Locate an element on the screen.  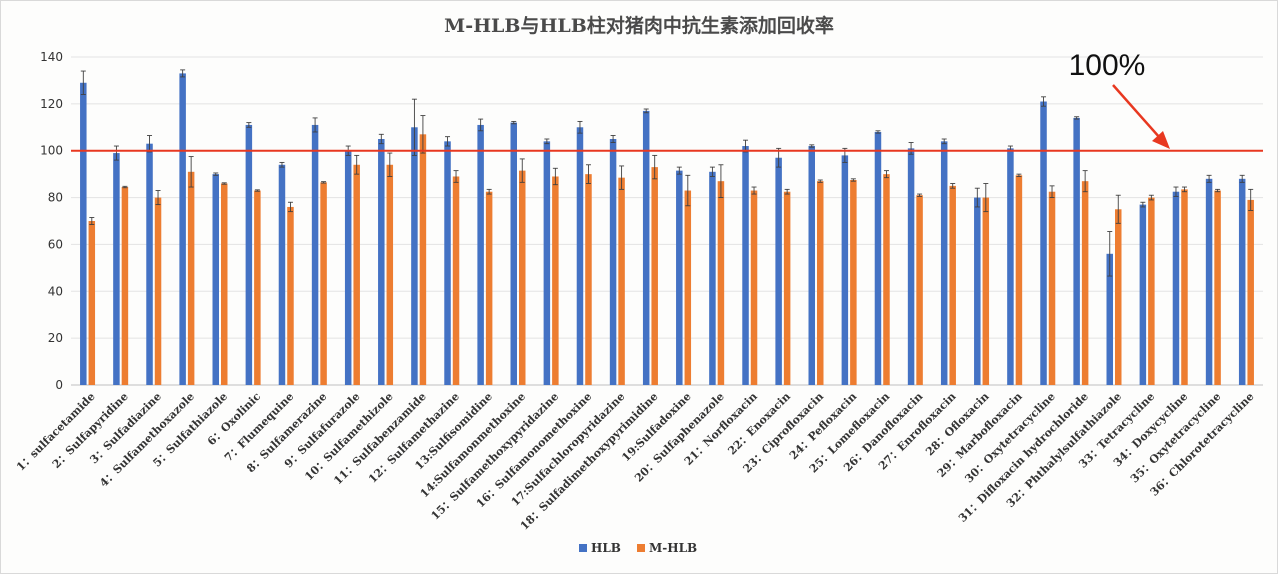
legend-swatch-hlb is located at coordinates (583, 548).